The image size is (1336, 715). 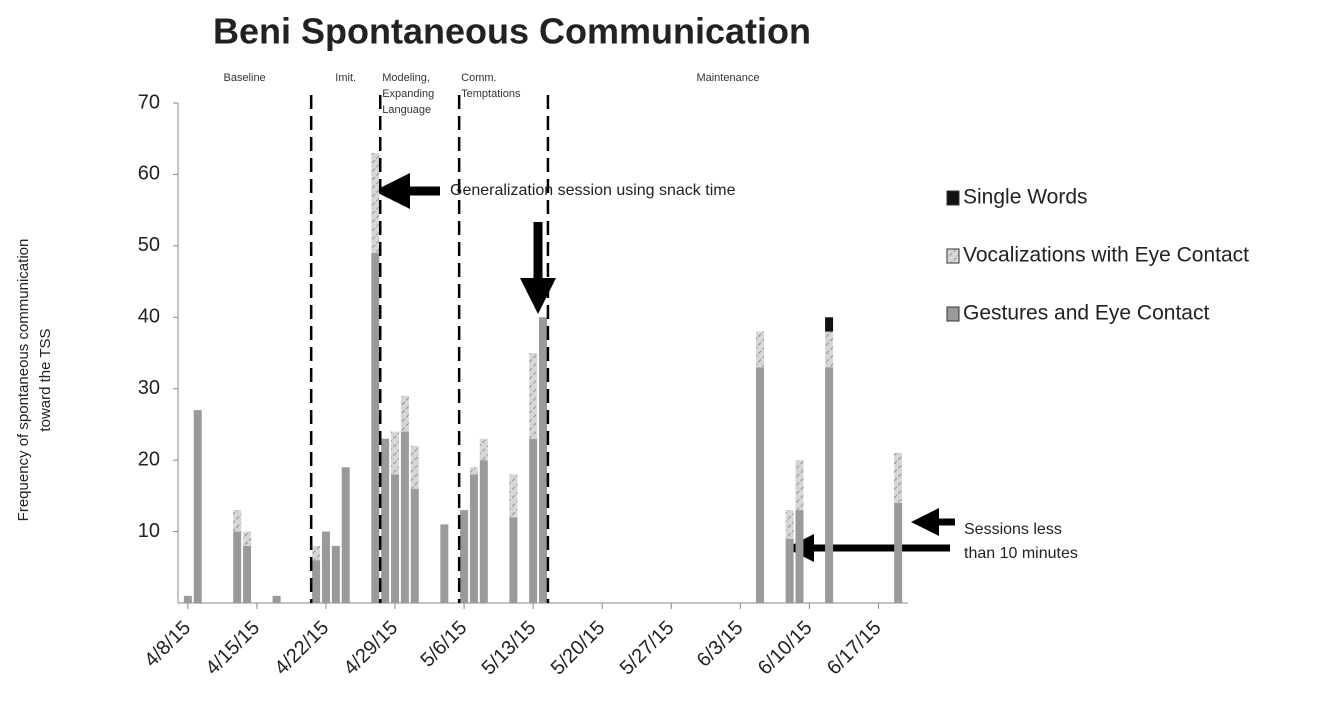 What do you see at coordinates (953, 256) in the screenshot?
I see `legend-hatch` at bounding box center [953, 256].